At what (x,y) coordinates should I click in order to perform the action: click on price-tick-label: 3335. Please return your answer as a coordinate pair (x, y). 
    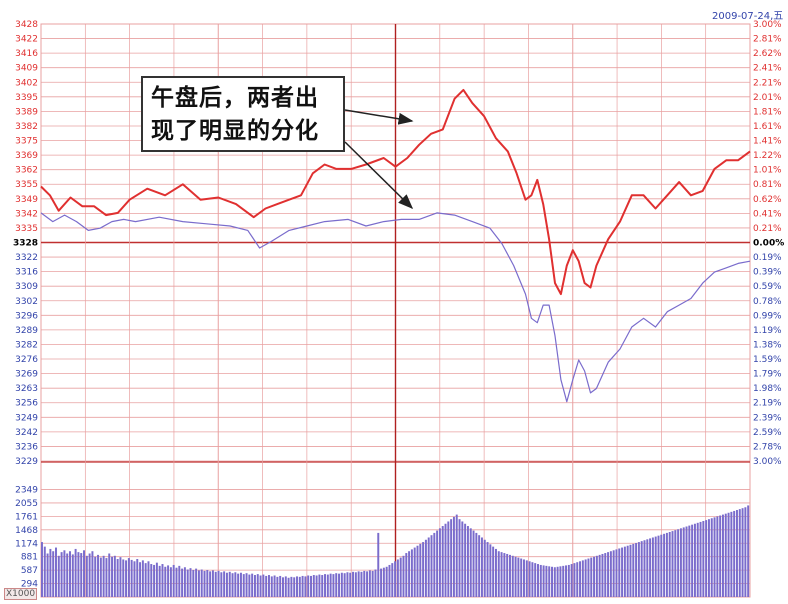
    Looking at the image, I should click on (26, 229).